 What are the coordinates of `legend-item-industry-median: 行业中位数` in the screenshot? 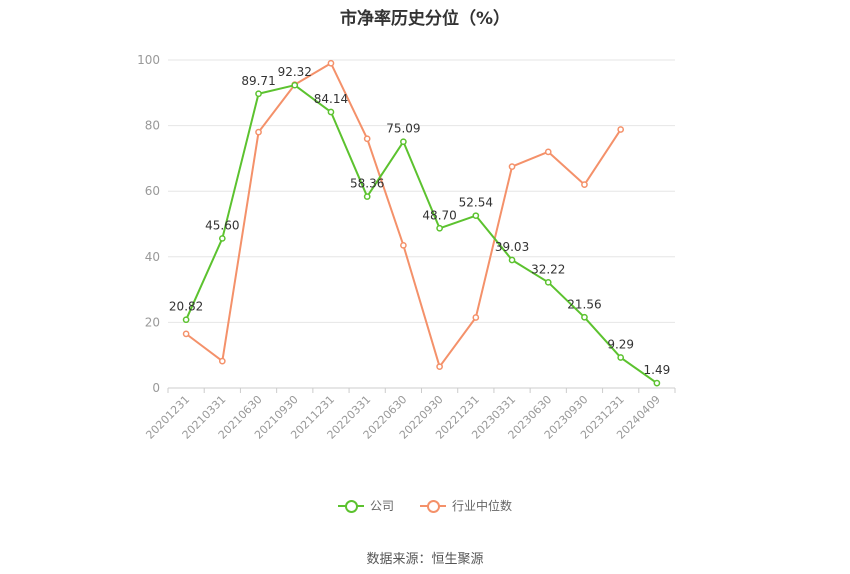 It's located at (466, 505).